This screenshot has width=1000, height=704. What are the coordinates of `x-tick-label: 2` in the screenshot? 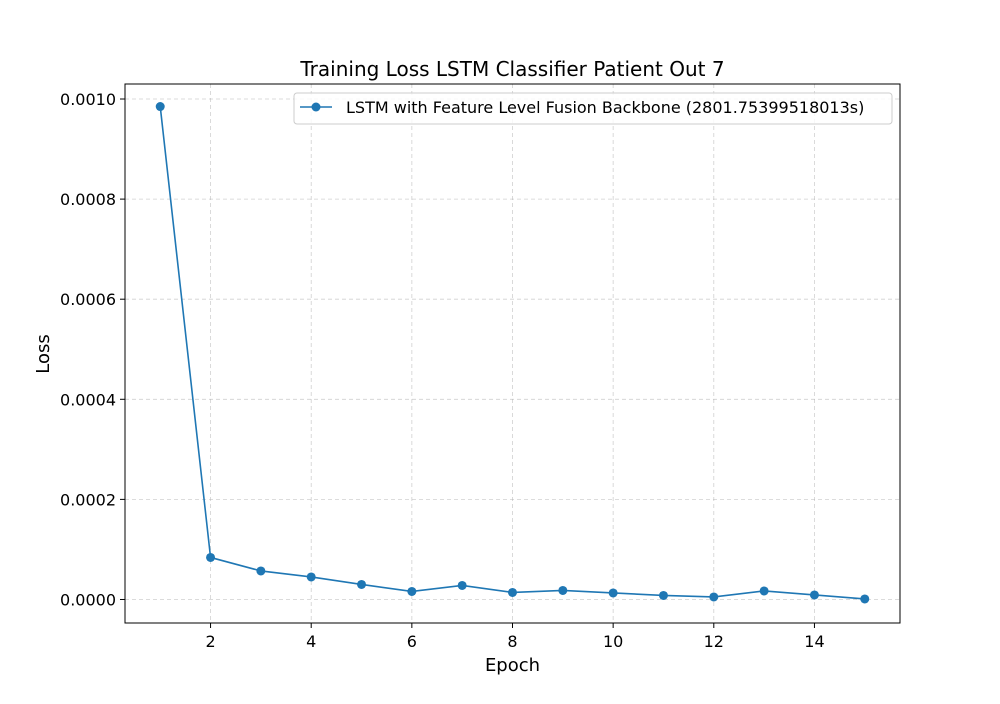 It's located at (210, 641).